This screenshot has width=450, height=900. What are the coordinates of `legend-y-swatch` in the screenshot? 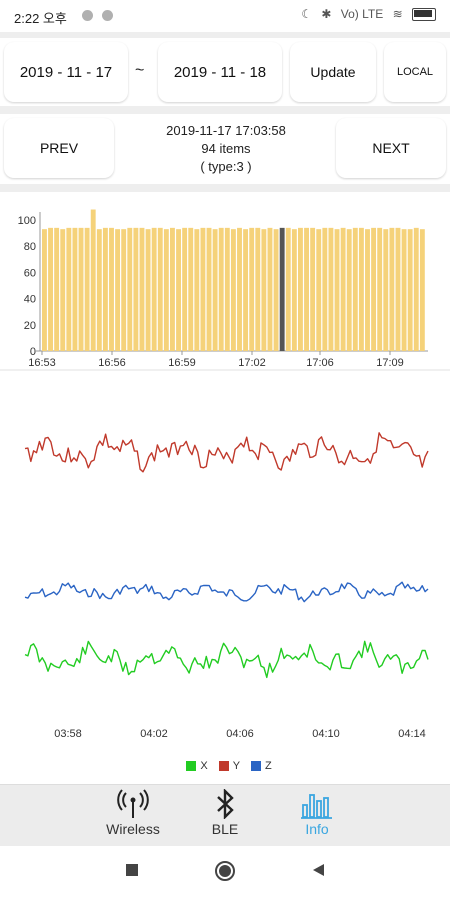 It's located at (223, 766).